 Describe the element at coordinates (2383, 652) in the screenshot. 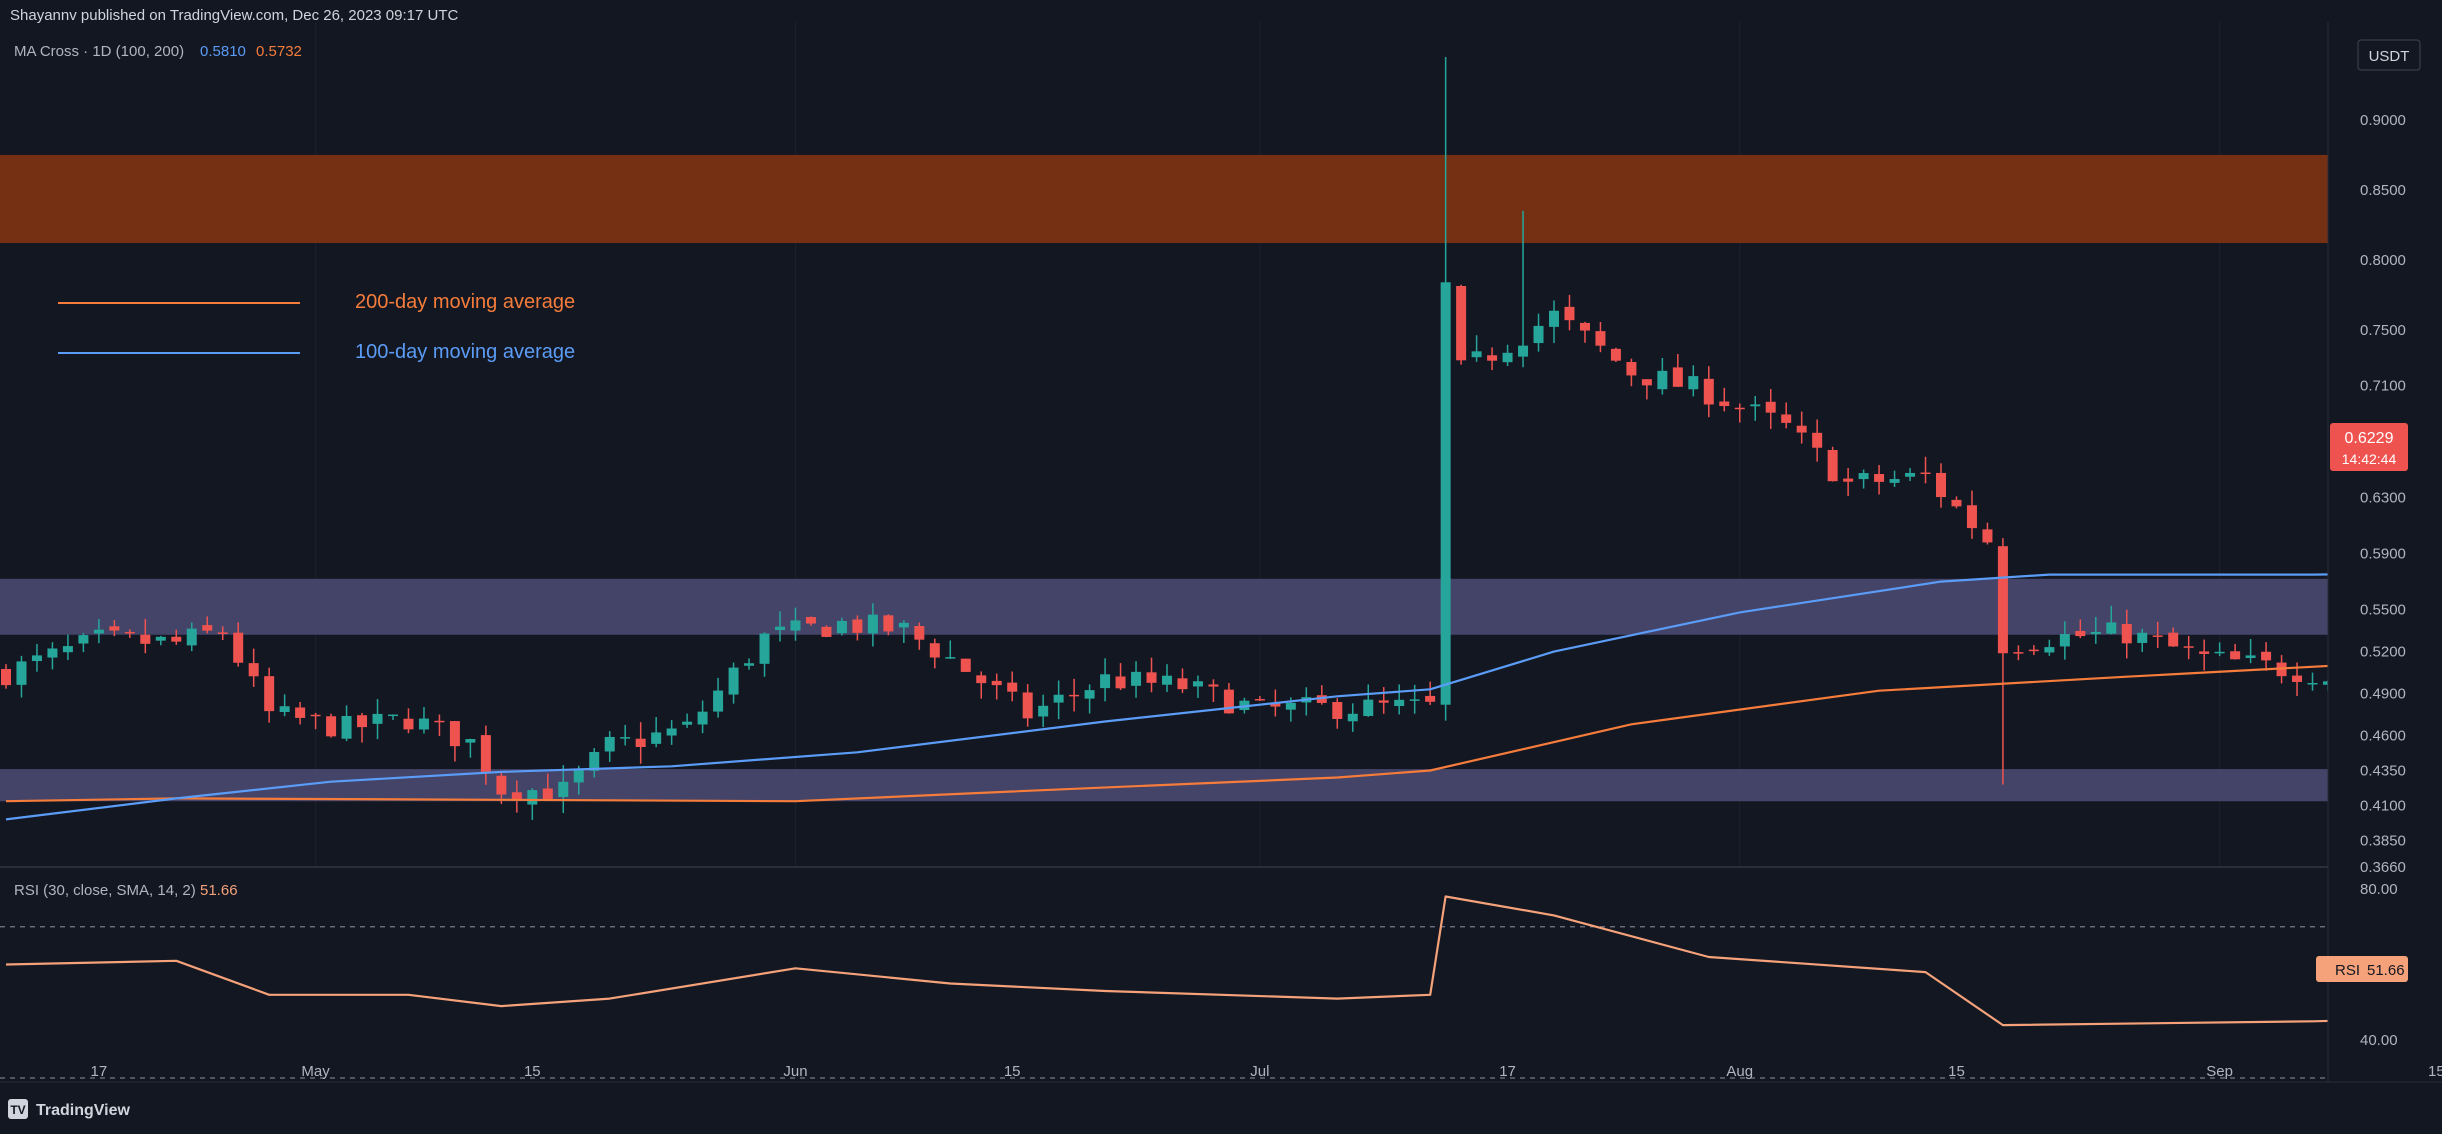

I see `price-tick: 0.5200` at that location.